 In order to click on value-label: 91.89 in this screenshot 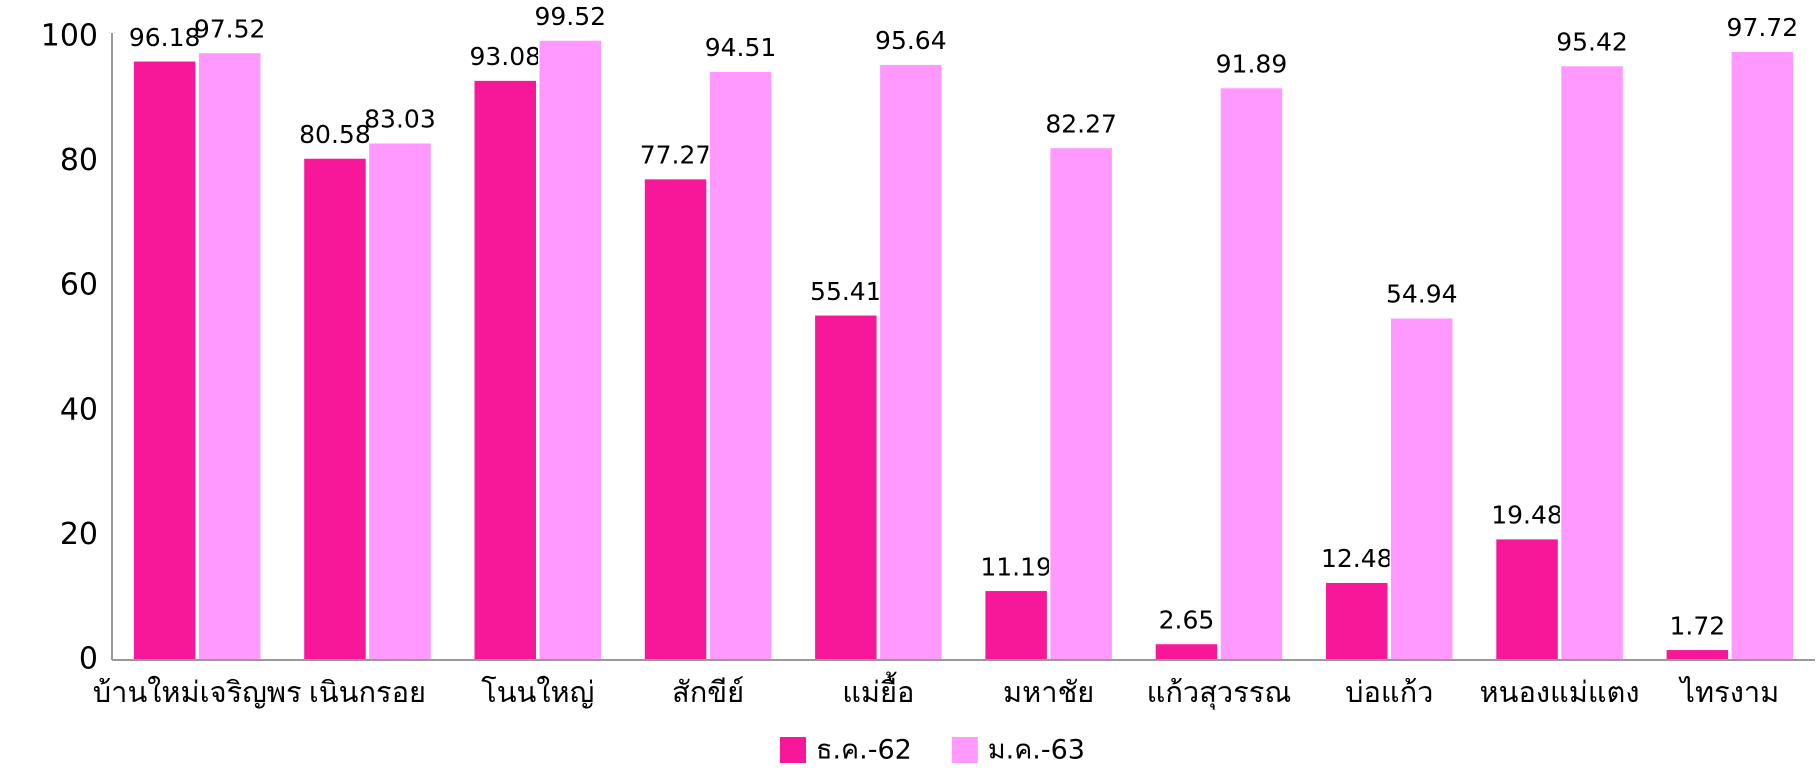, I will do `click(1252, 64)`.